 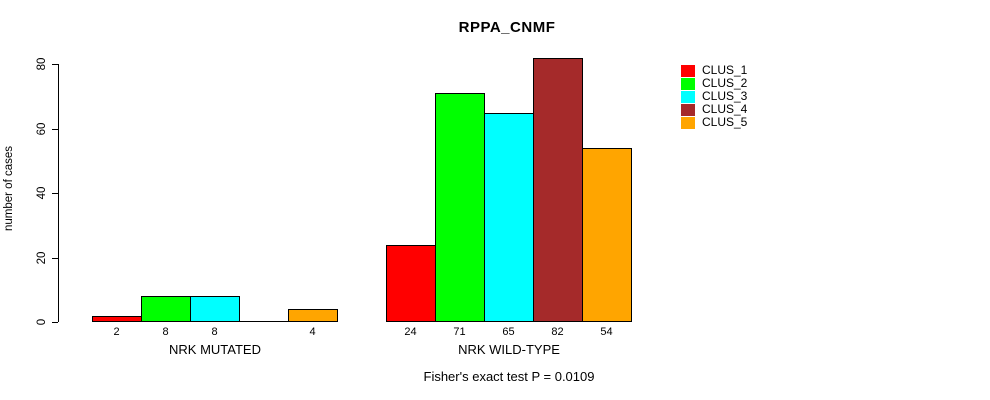 What do you see at coordinates (557, 332) in the screenshot?
I see `bar-value-label: 82` at bounding box center [557, 332].